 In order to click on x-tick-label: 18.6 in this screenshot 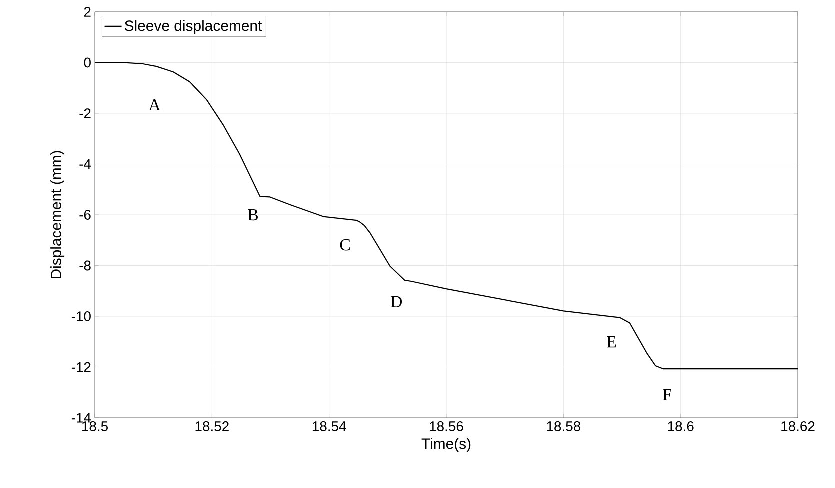, I will do `click(681, 427)`.